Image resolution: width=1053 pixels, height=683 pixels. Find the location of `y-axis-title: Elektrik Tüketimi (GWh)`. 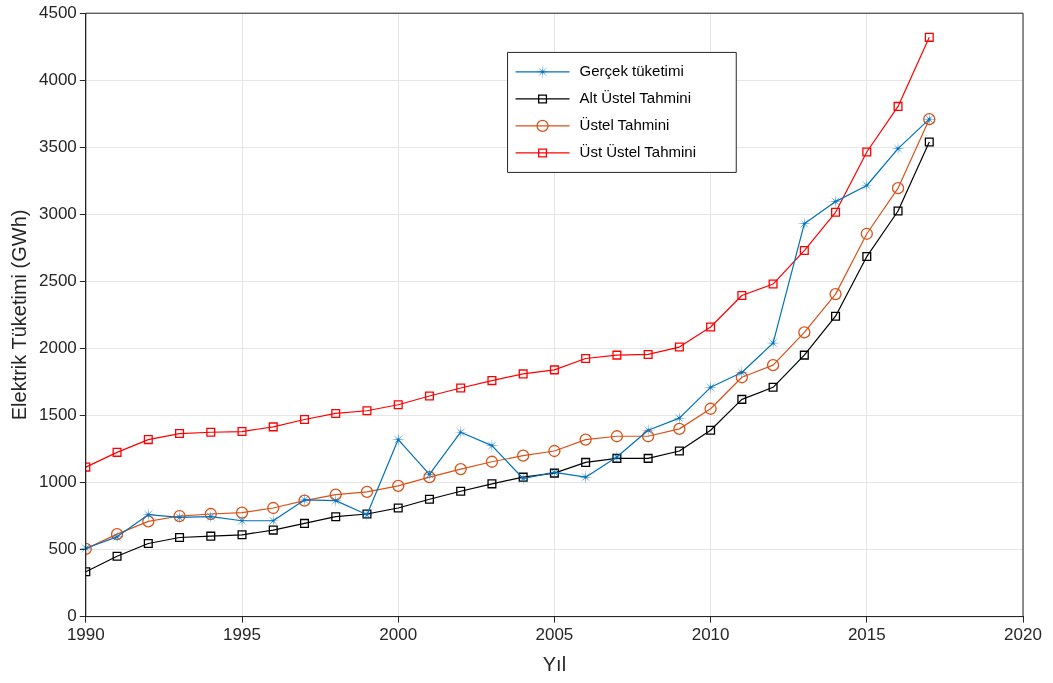

y-axis-title: Elektrik Tüketimi (GWh) is located at coordinates (18, 315).